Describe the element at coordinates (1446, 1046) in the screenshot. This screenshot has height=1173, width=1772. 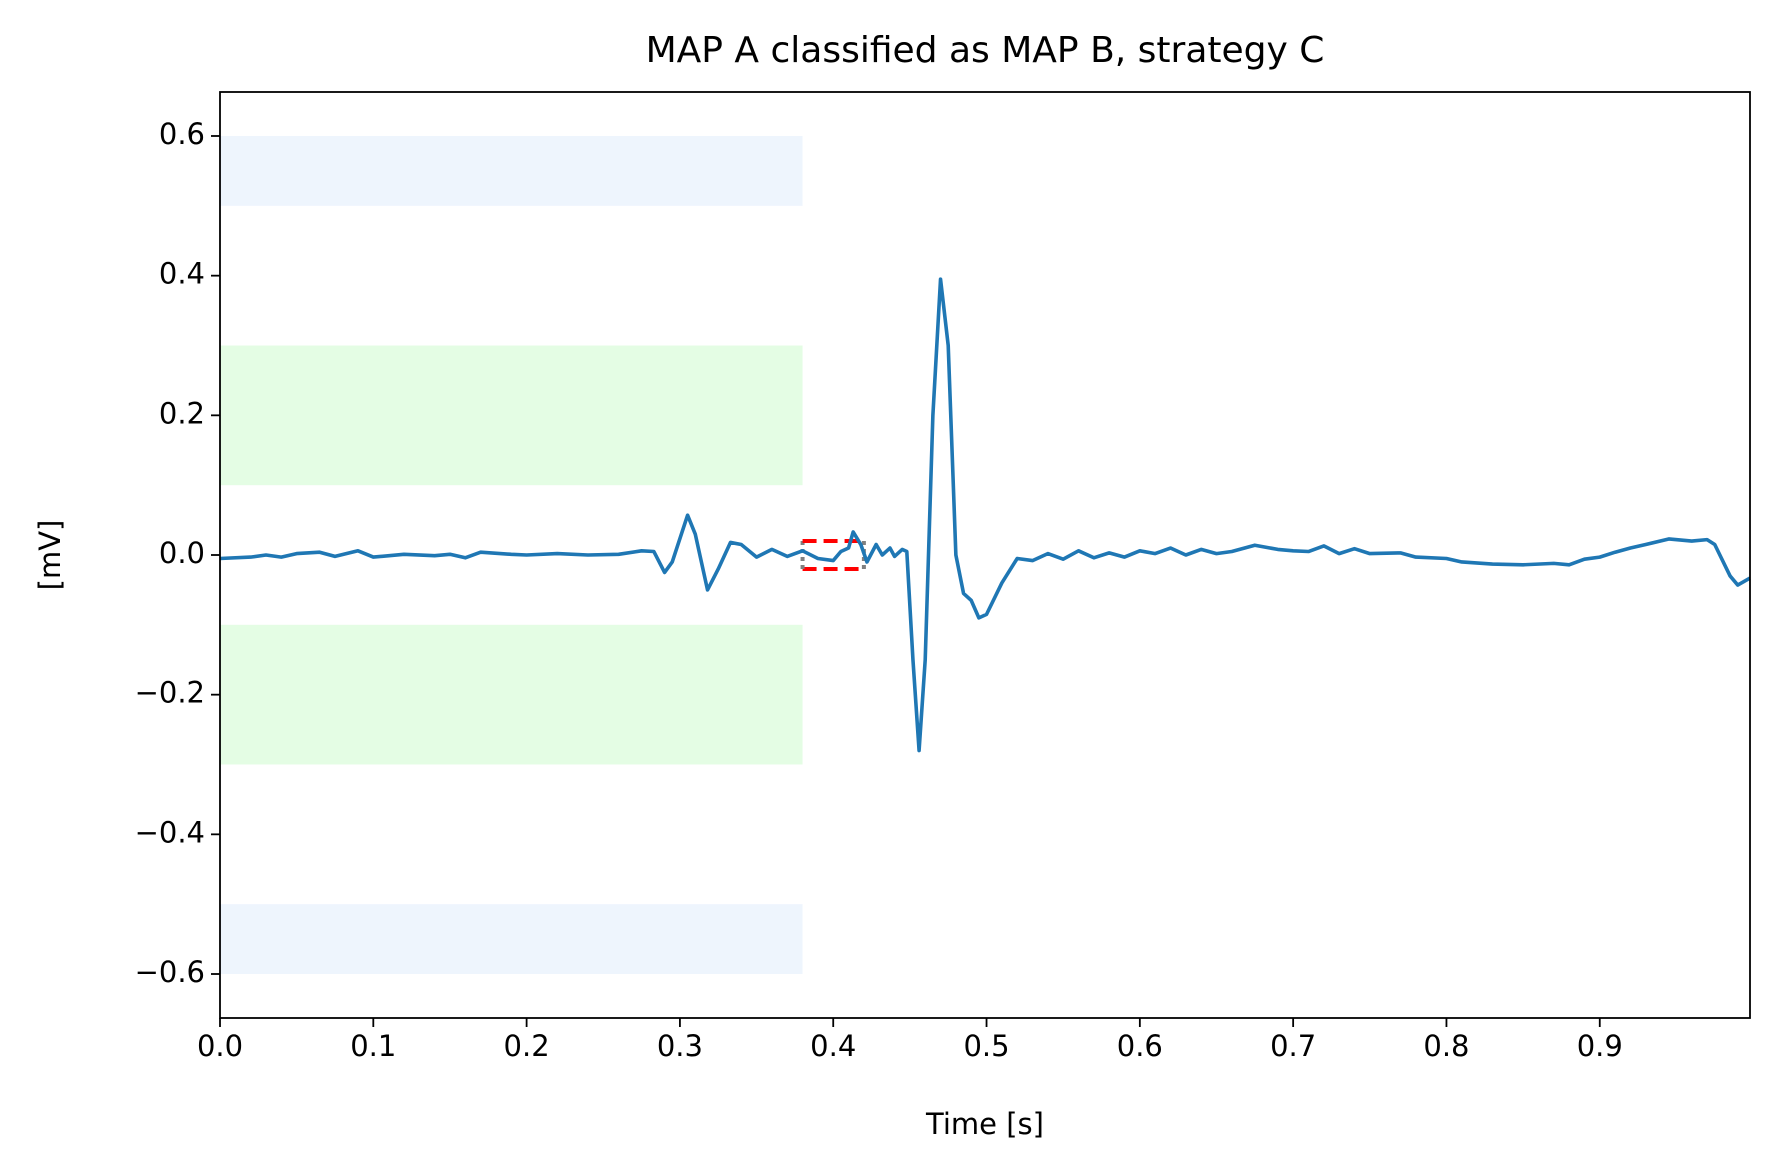
I see `x-tick-label: 0.8` at that location.